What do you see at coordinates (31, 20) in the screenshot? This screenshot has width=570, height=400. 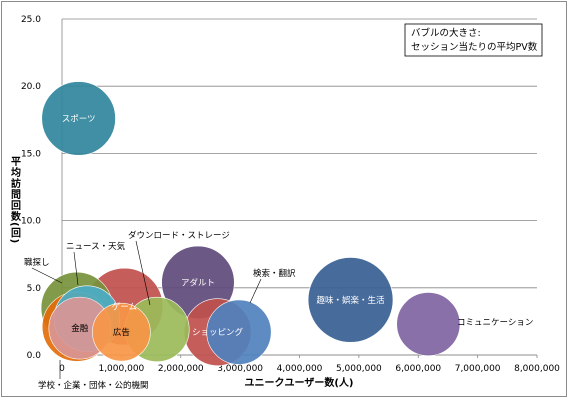 I see `y-tick-label: 25.0` at bounding box center [31, 20].